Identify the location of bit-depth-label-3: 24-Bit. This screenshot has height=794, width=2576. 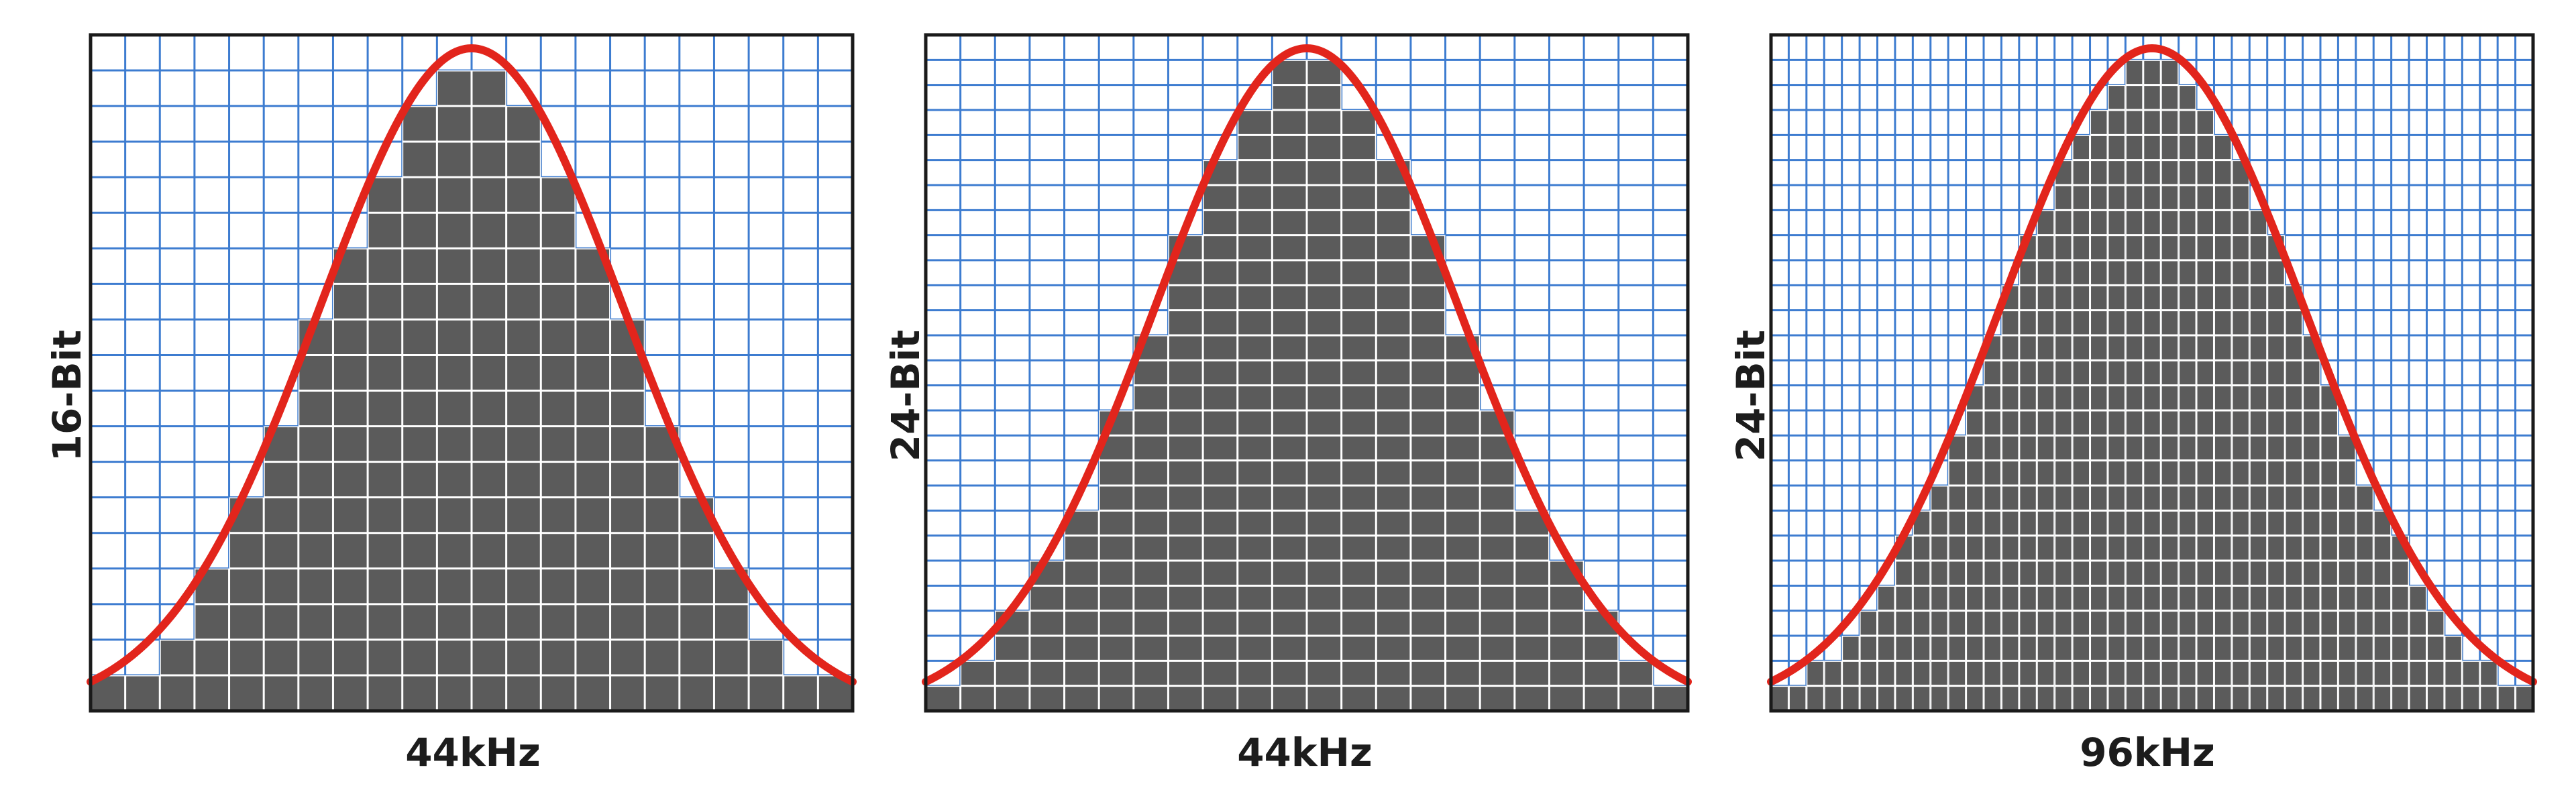
(1751, 395).